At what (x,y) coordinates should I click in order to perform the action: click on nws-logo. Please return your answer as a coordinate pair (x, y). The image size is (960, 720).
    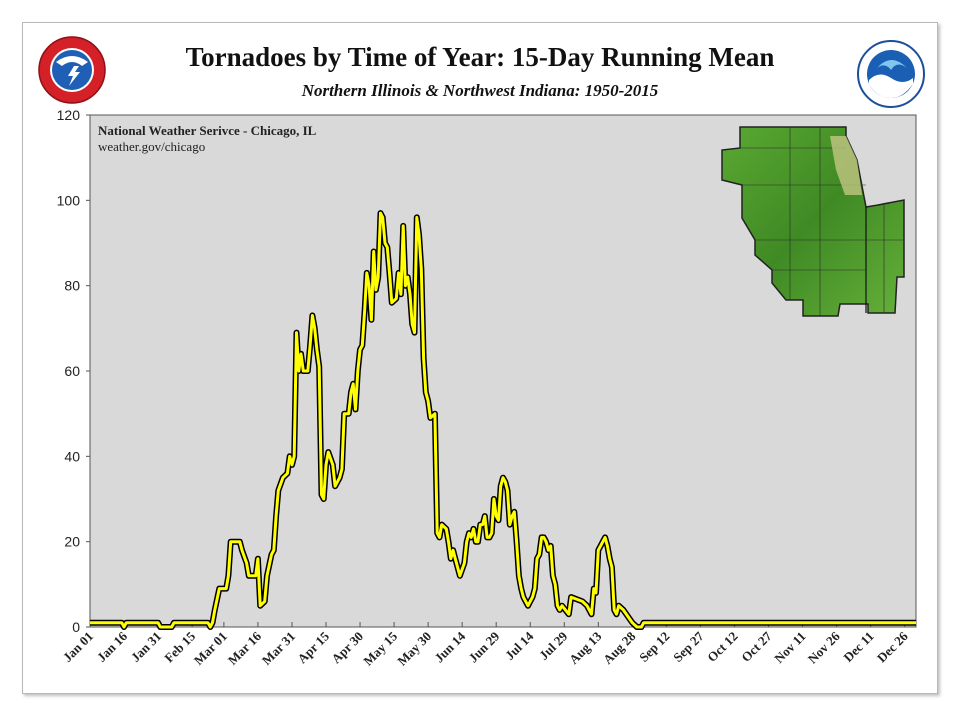
    Looking at the image, I should click on (72, 70).